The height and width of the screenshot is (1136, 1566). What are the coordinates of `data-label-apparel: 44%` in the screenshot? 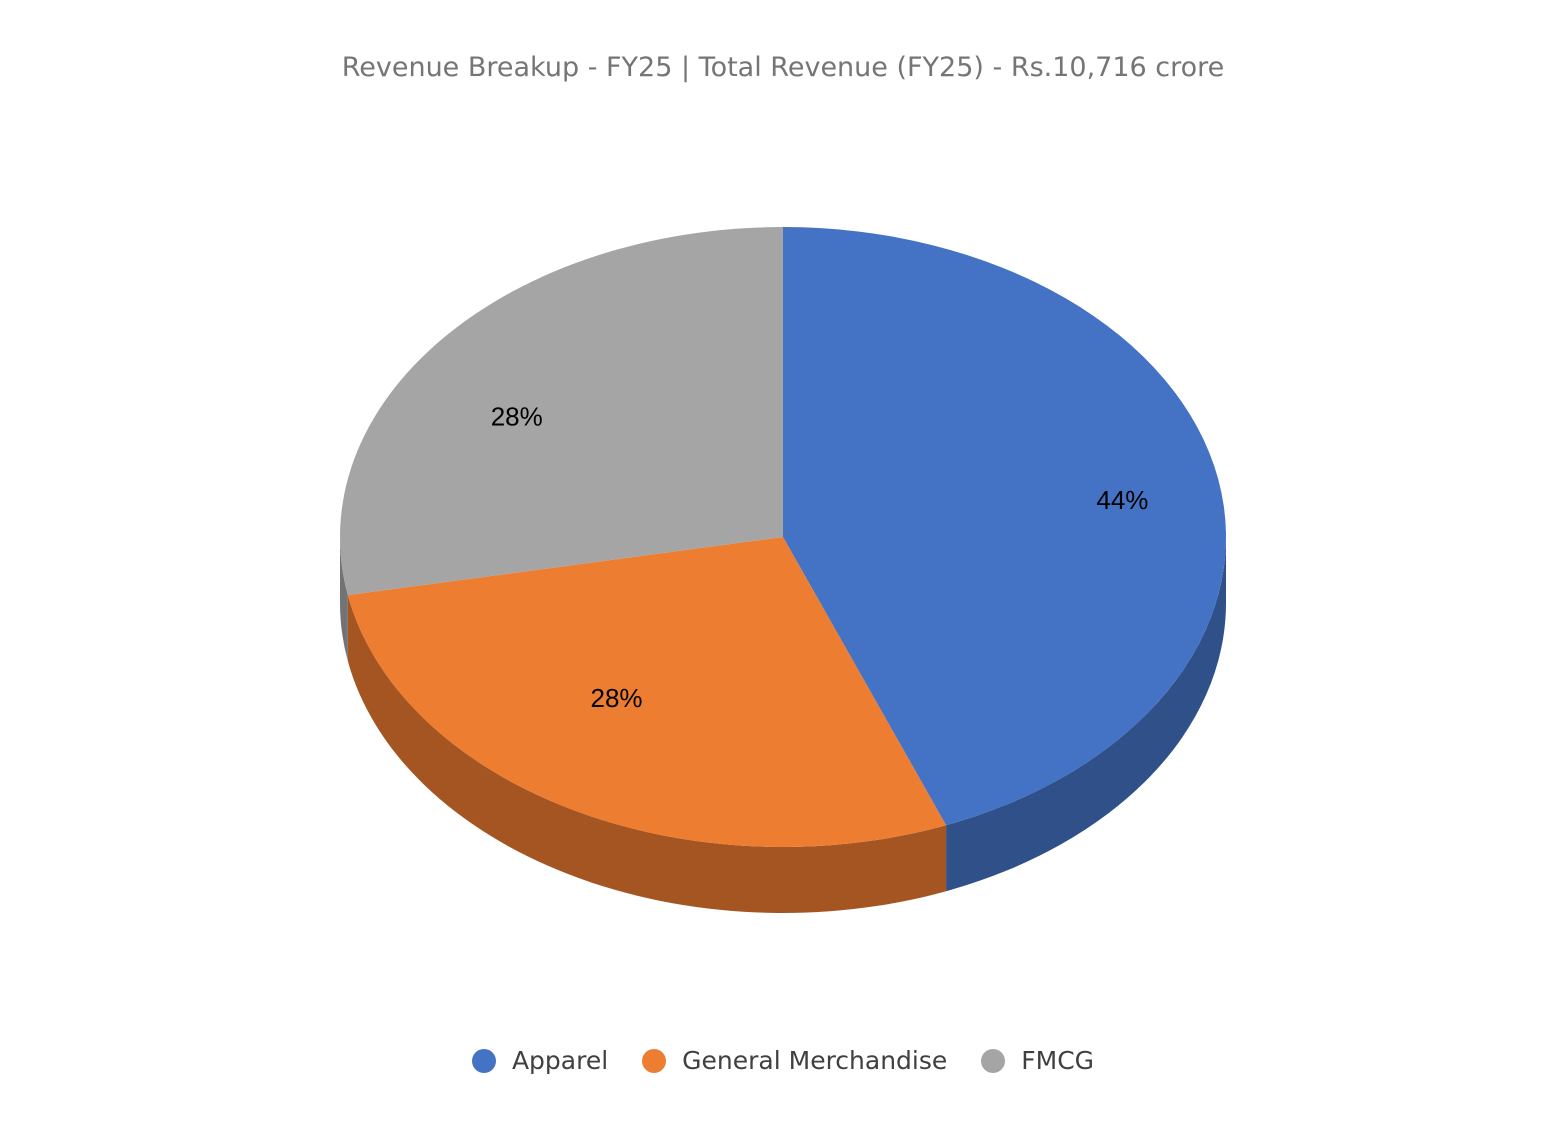 It's located at (1122, 500).